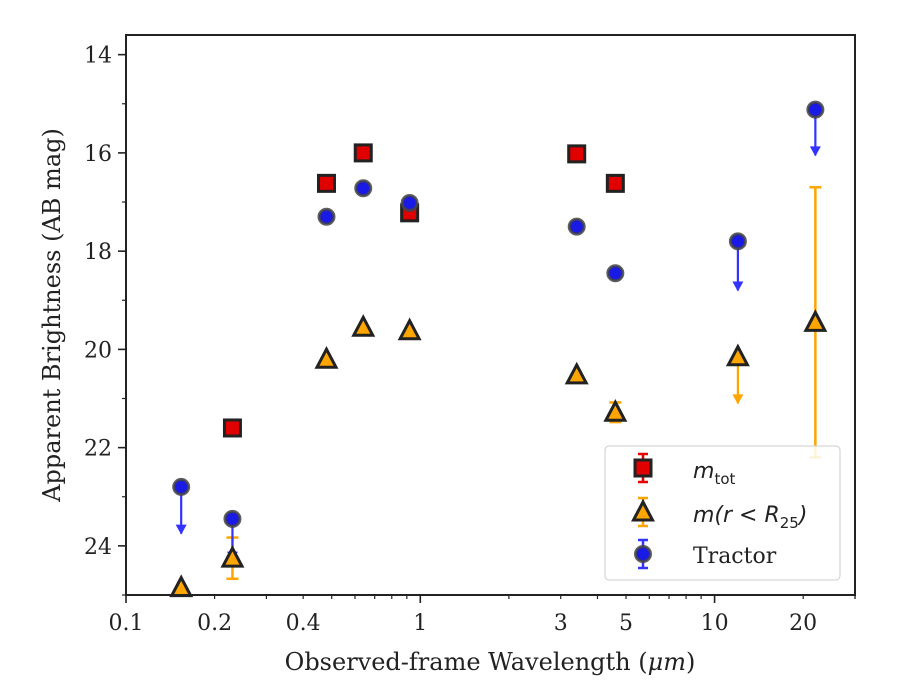 The image size is (900, 700). What do you see at coordinates (750, 517) in the screenshot?
I see `legend-label-mr25: m(r < R25)` at bounding box center [750, 517].